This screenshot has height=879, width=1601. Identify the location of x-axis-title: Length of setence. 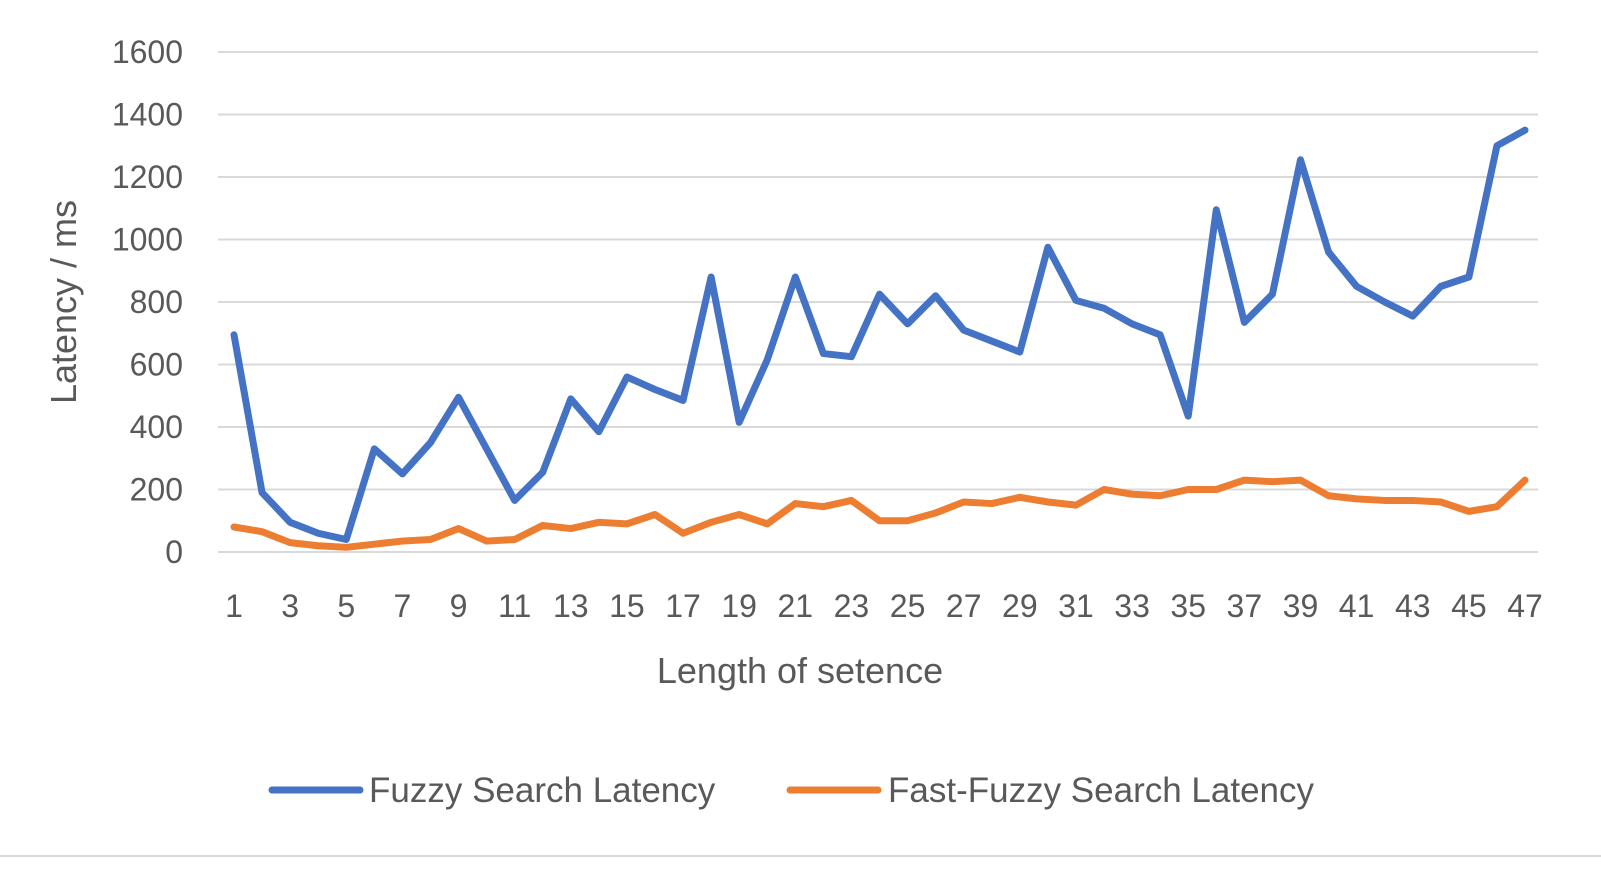
(800, 670).